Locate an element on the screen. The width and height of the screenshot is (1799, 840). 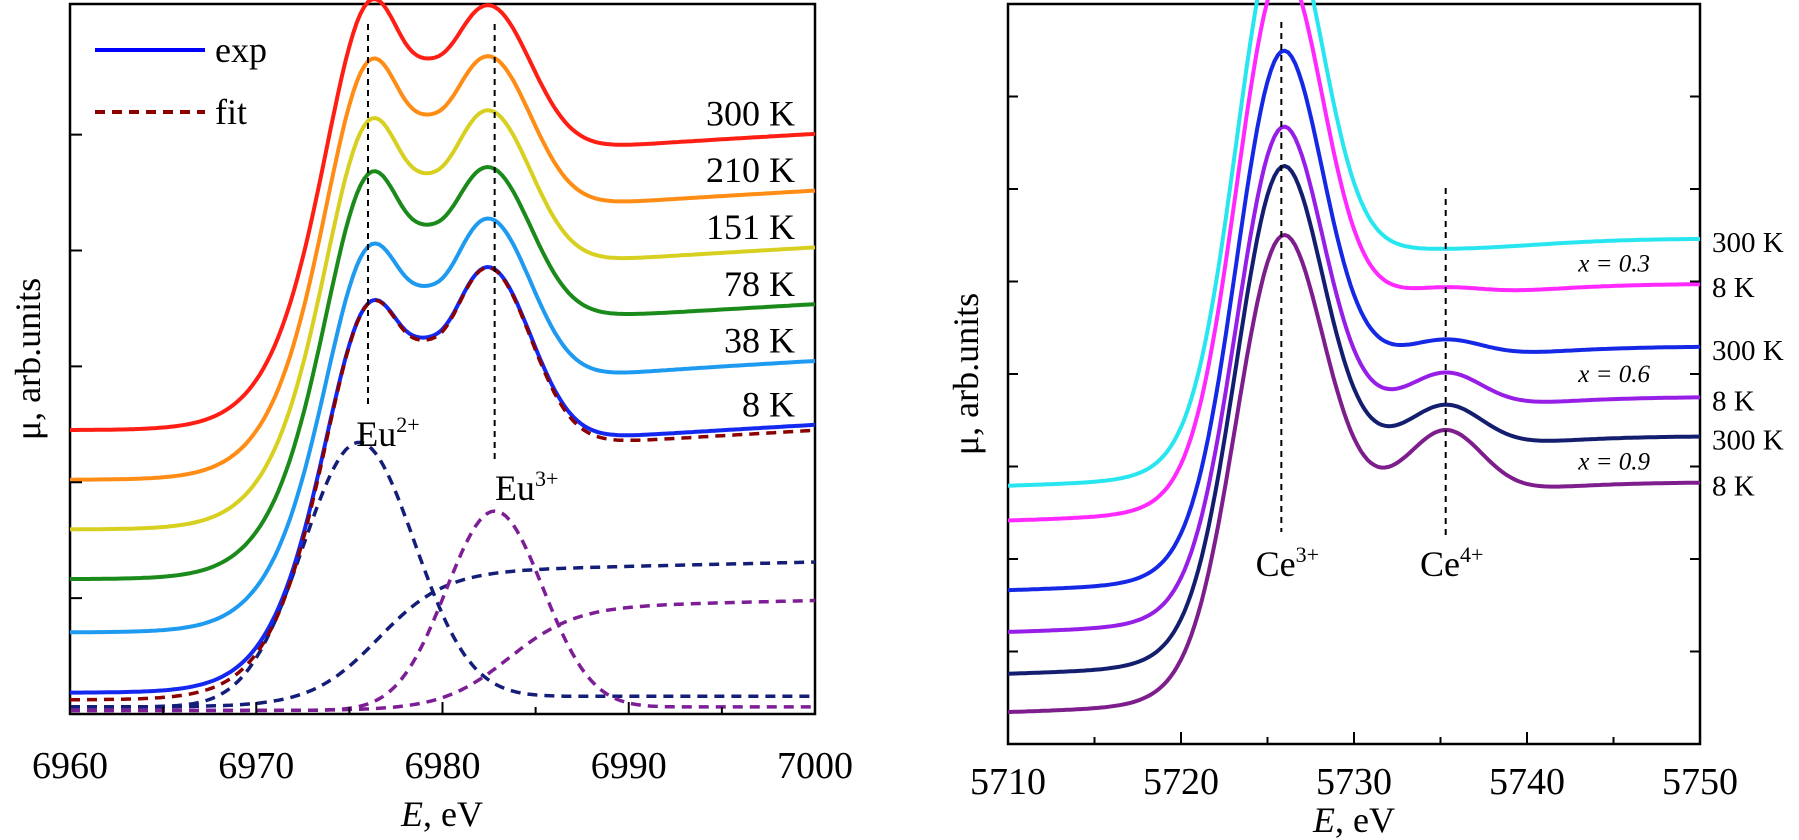
x-tick-label: 6990 is located at coordinates (629, 766).